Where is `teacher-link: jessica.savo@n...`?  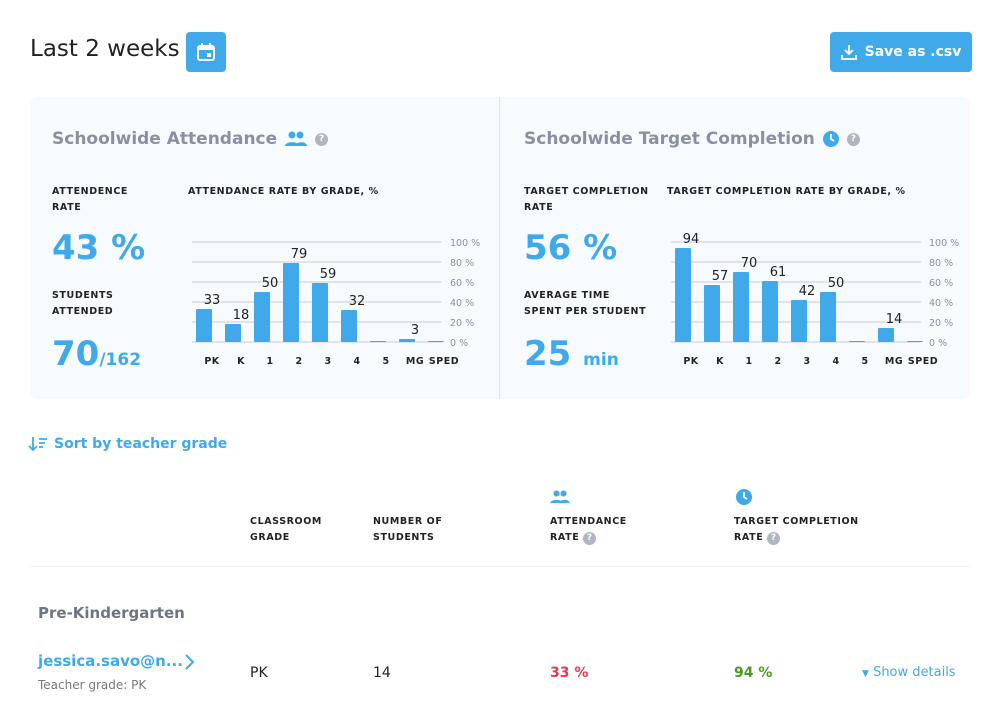 teacher-link: jessica.savo@n... is located at coordinates (110, 661).